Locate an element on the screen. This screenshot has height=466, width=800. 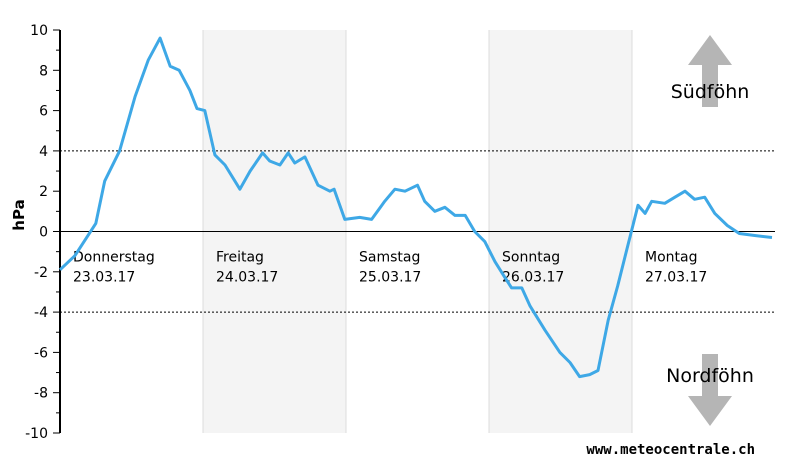
y-tick-label: -10 is located at coordinates (36, 434).